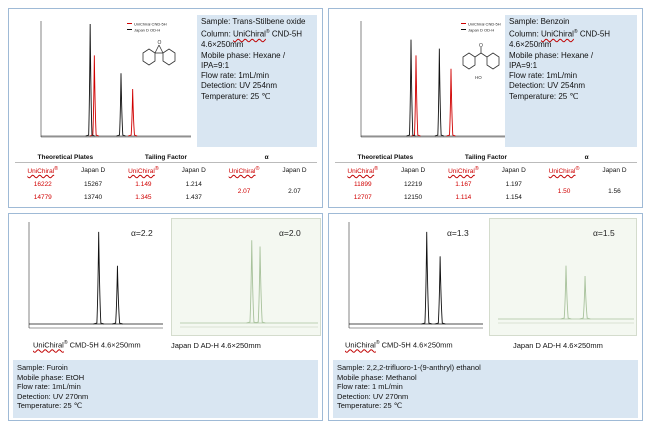 The width and height of the screenshot is (650, 442). I want to click on chromatogram-trans-stilbene: UniChiral CND-5H Japan D OD-H O, so click(105, 81).